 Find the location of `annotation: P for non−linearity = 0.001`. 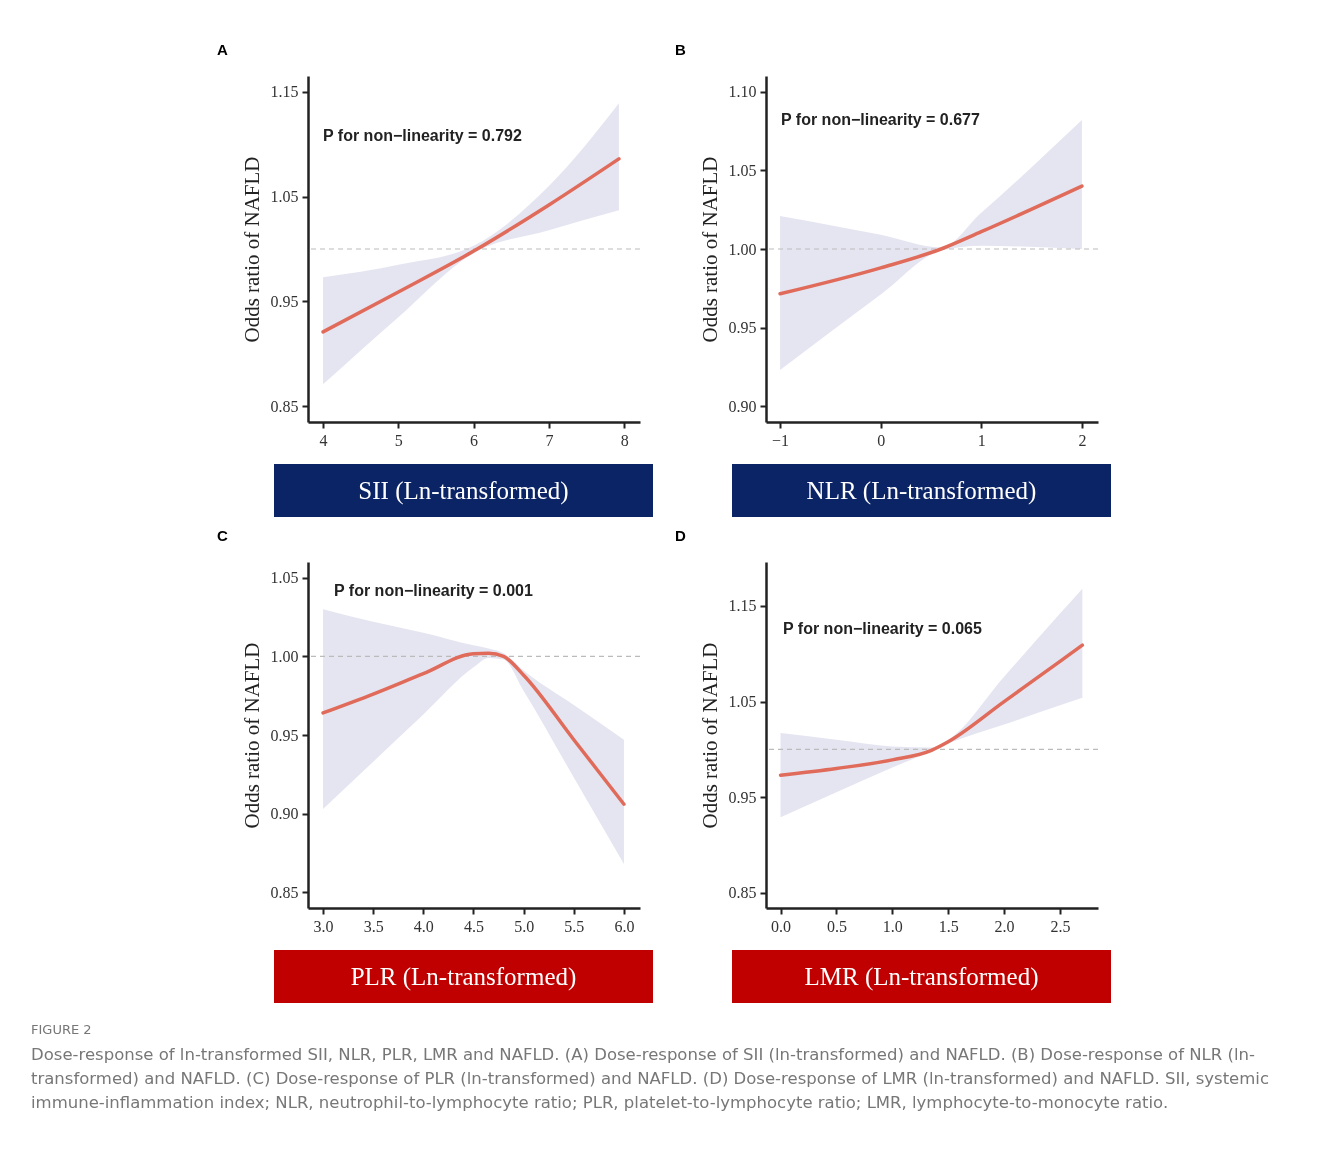

annotation: P for non−linearity = 0.001 is located at coordinates (433, 590).